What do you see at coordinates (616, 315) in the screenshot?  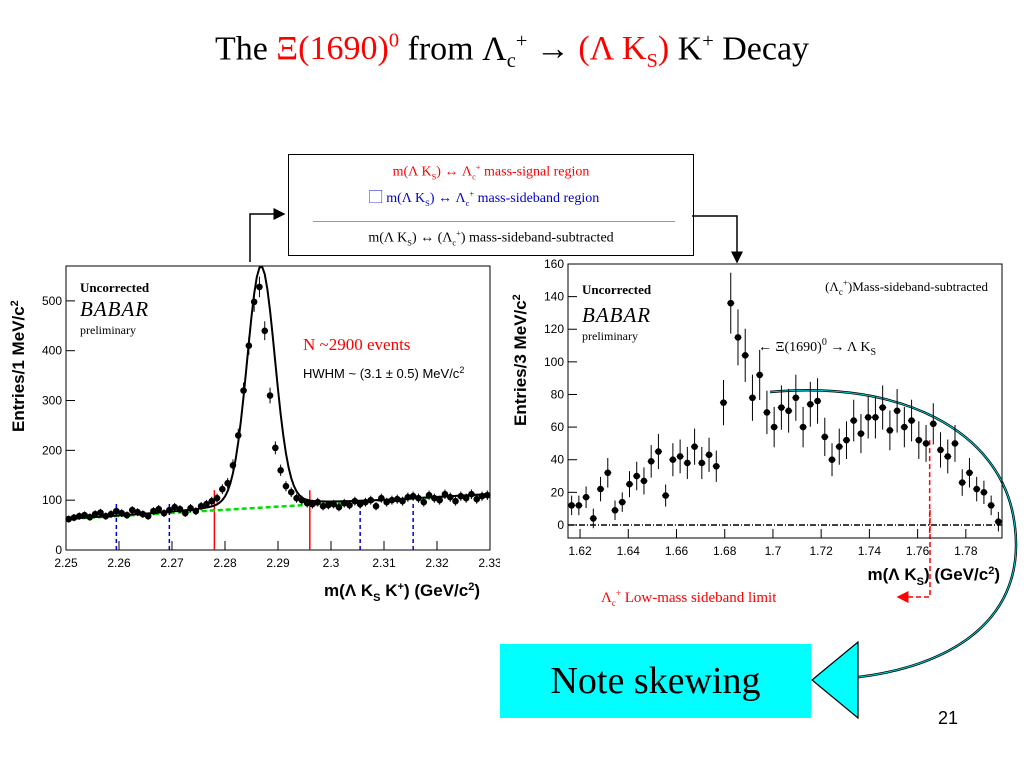 I see `right-babar-logo: BABAR` at bounding box center [616, 315].